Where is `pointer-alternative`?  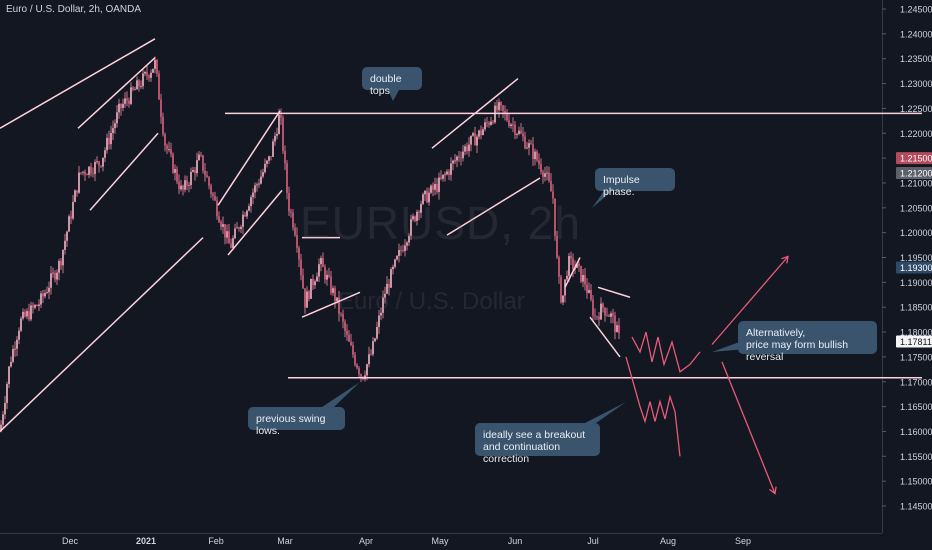
pointer-alternative is located at coordinates (728, 346).